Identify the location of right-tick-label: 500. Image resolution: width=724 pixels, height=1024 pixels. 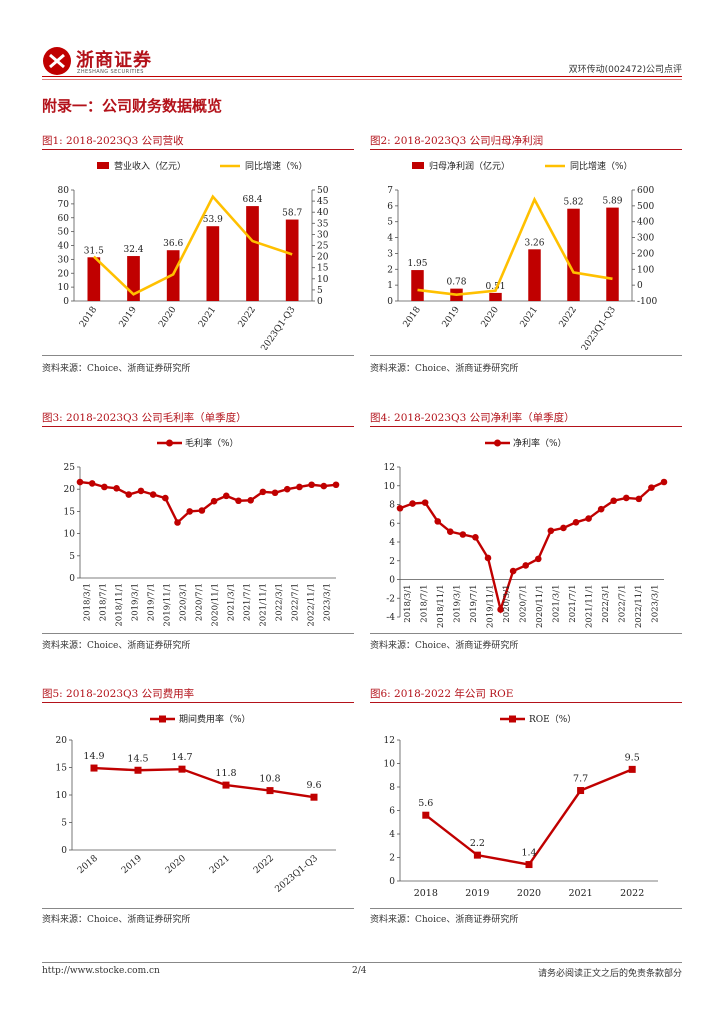
(645, 207).